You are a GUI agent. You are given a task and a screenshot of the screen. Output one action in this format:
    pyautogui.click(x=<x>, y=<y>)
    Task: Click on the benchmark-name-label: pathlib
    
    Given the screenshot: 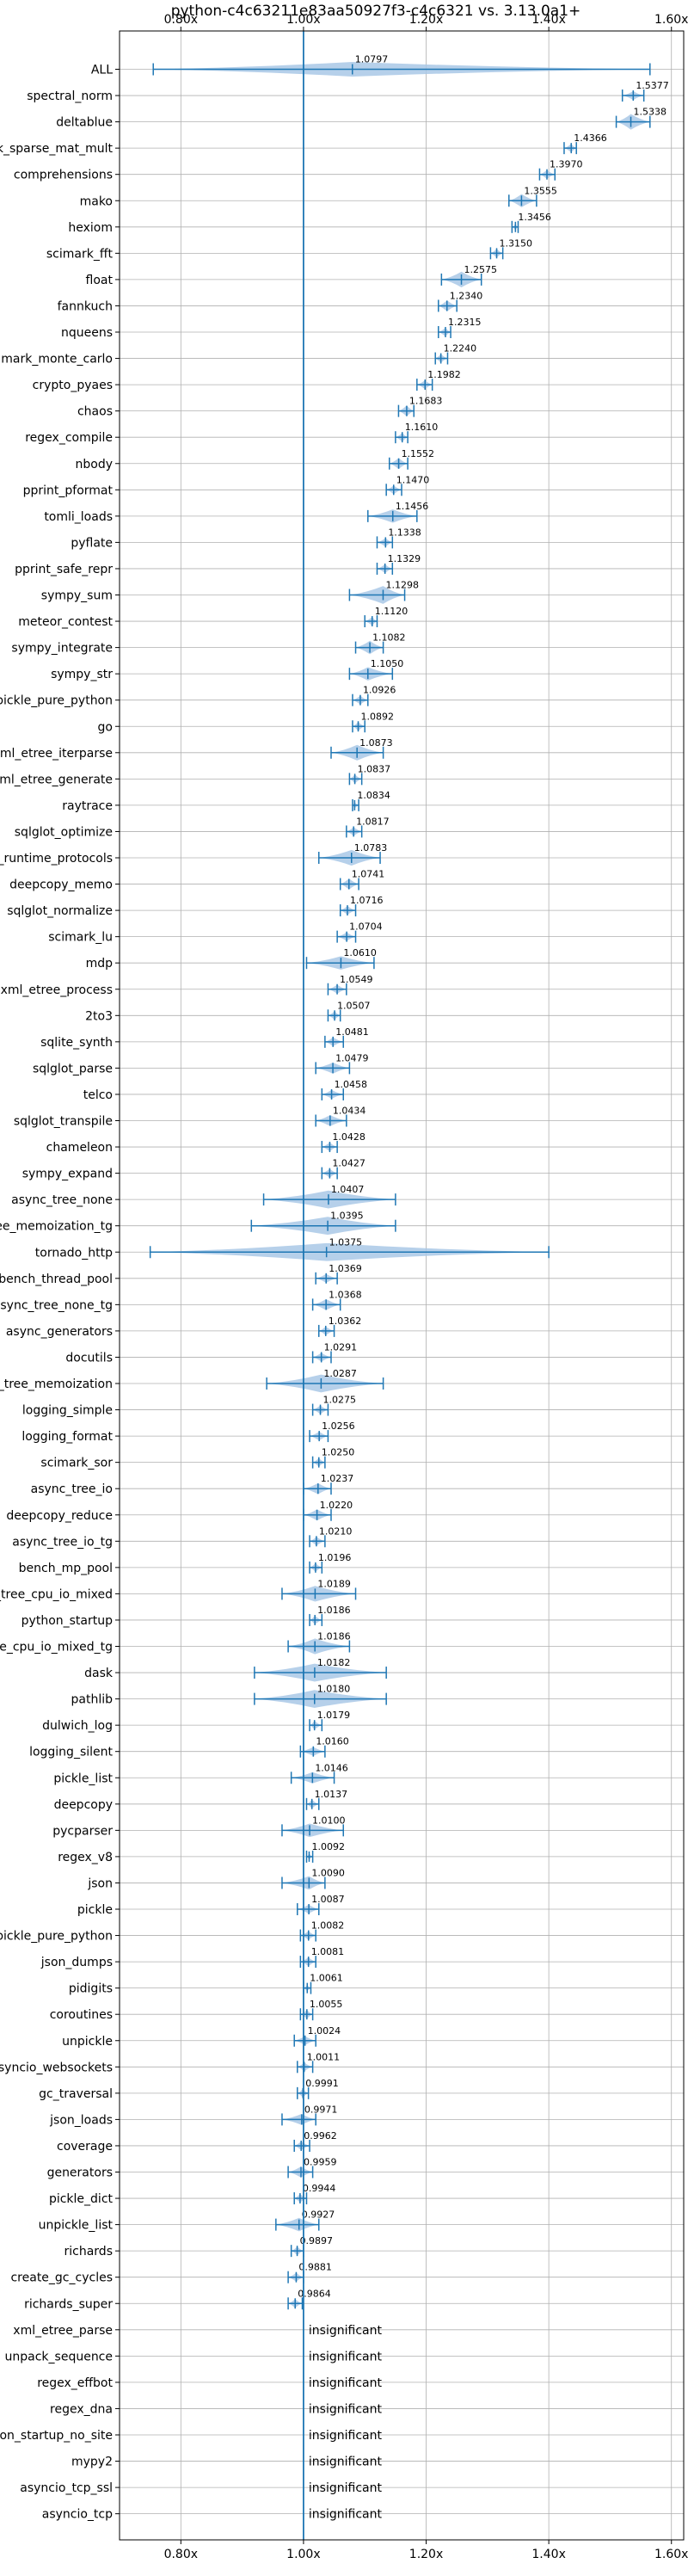 What is the action you would take?
    pyautogui.click(x=92, y=1700)
    